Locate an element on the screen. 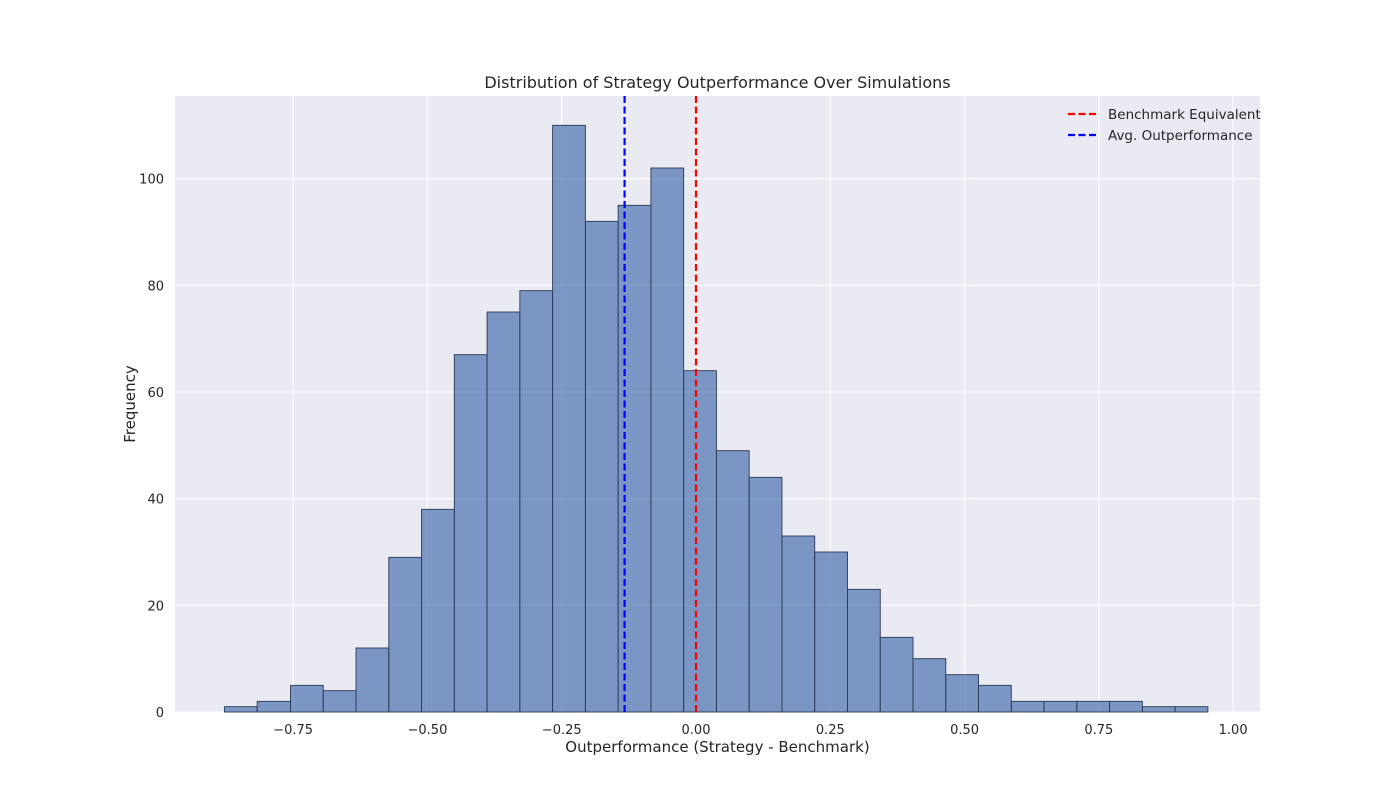  y-axis-ticks: 0 20 40 60 80 100 is located at coordinates (151, 447).